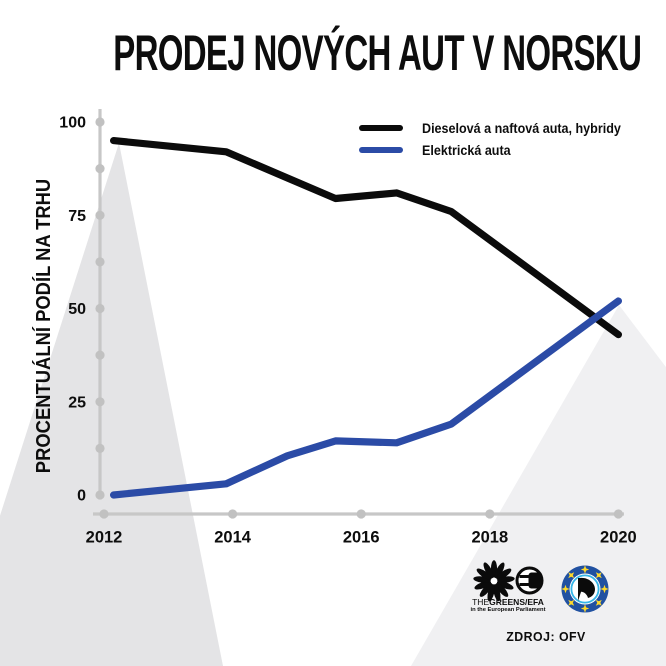  What do you see at coordinates (546, 636) in the screenshot?
I see `source-note: ZDROJ: OFV` at bounding box center [546, 636].